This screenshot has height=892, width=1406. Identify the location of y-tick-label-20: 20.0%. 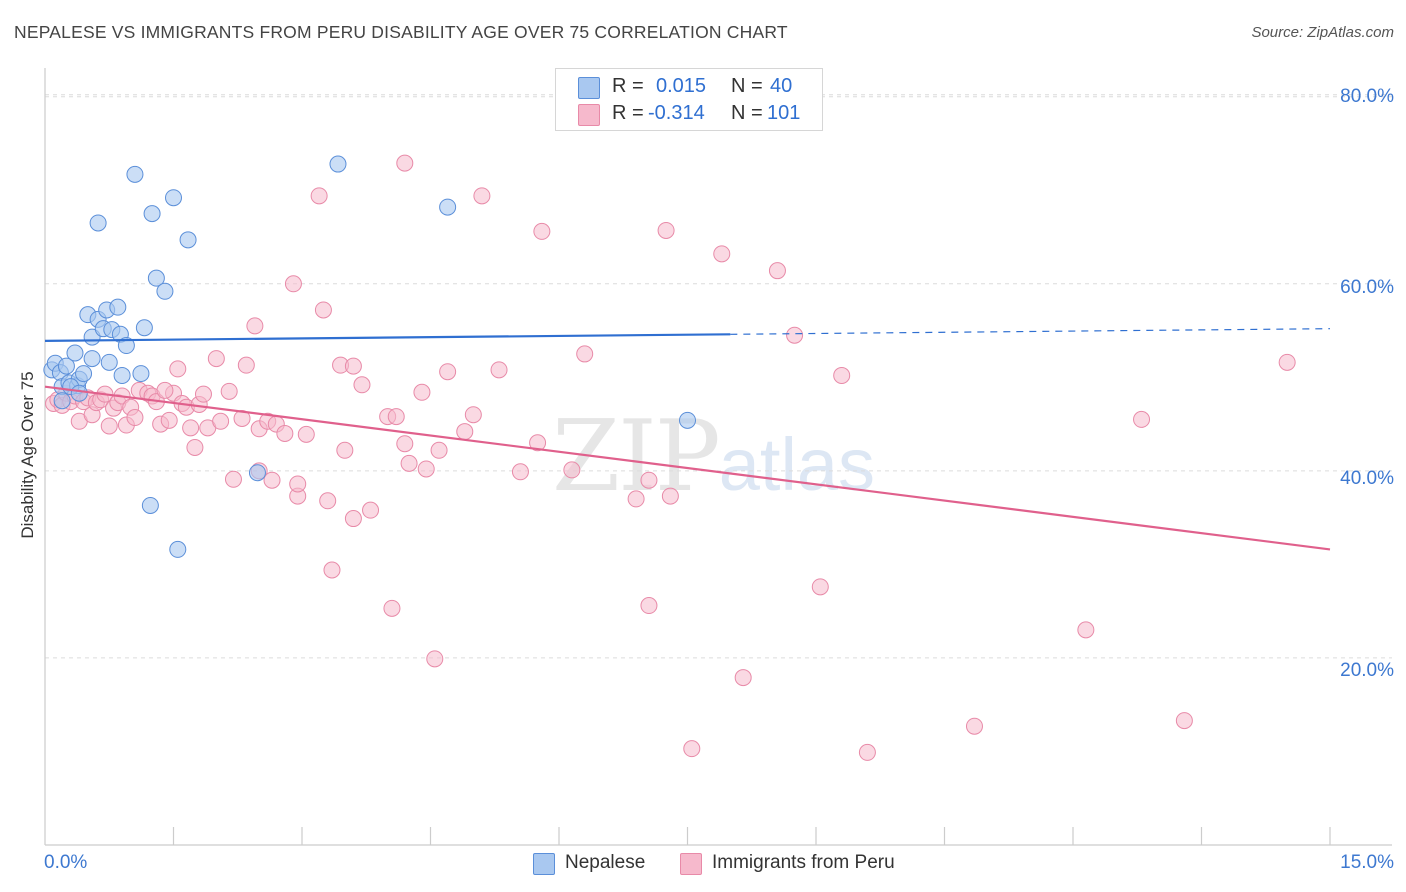
(1367, 670).